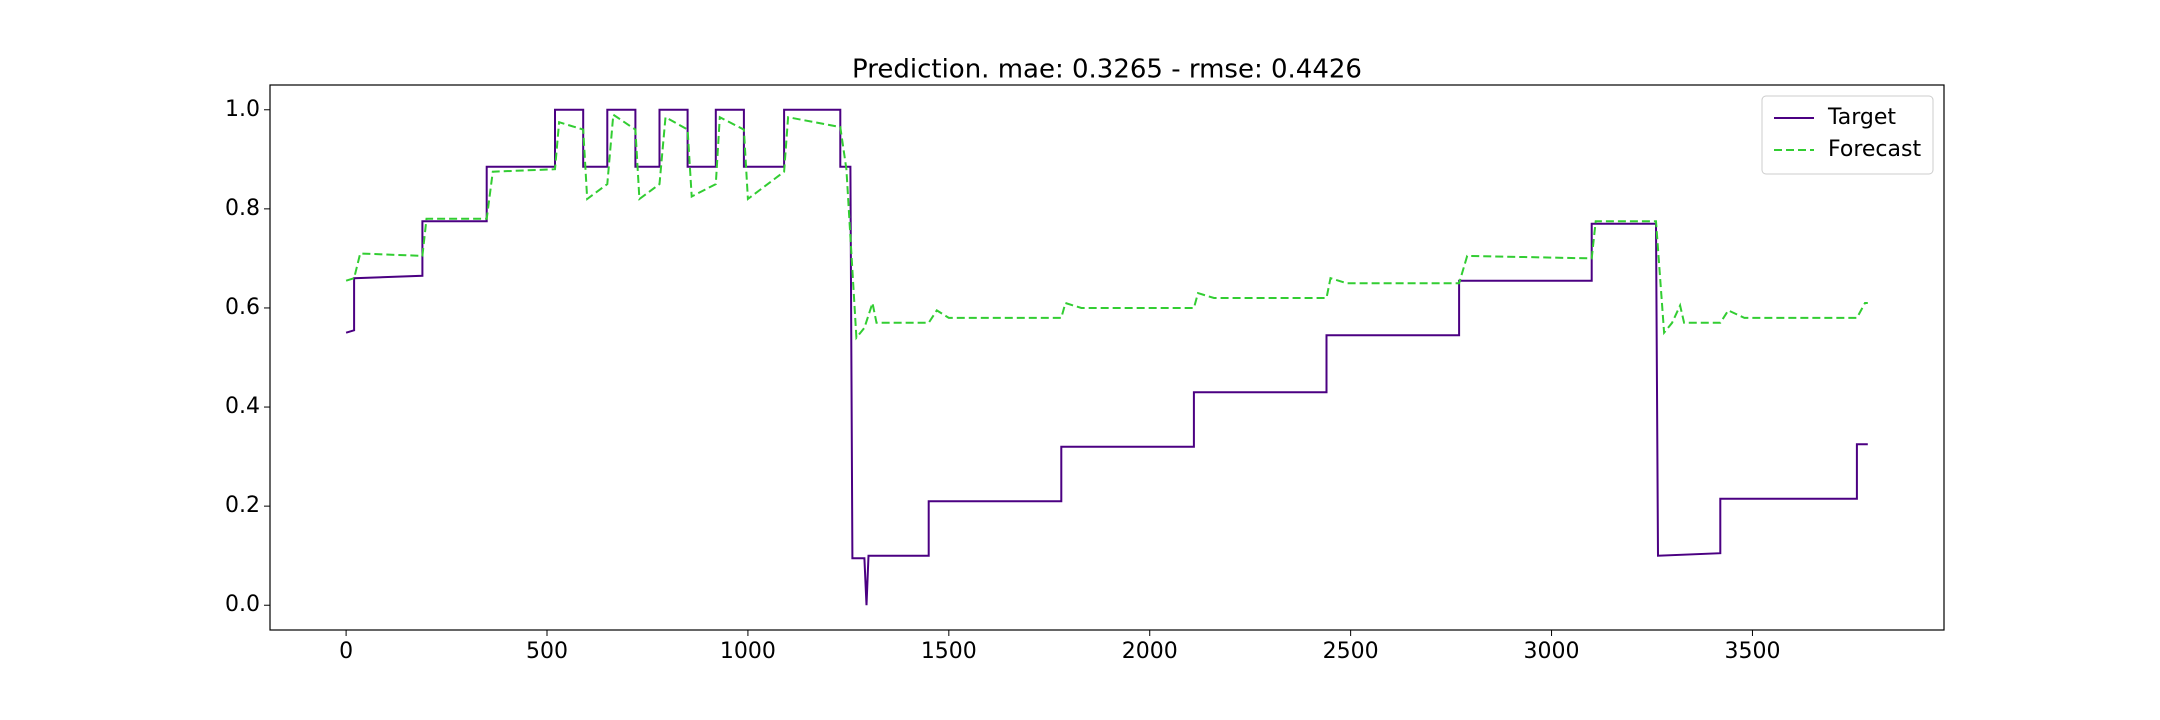  I want to click on y-tick-label: 0.2, so click(242, 505).